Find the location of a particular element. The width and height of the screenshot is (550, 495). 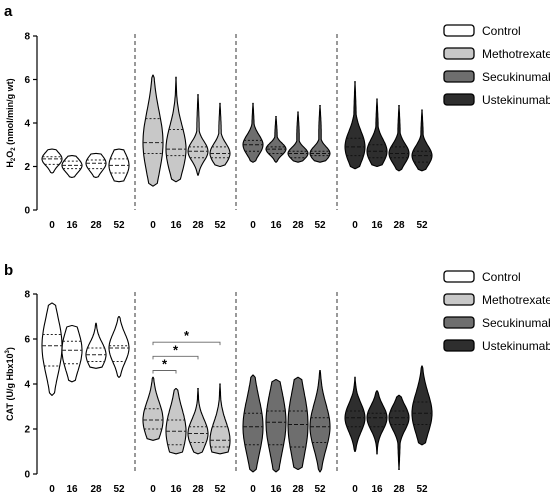

legend-item-methotrexate: Methotrexate is located at coordinates (496, 300).